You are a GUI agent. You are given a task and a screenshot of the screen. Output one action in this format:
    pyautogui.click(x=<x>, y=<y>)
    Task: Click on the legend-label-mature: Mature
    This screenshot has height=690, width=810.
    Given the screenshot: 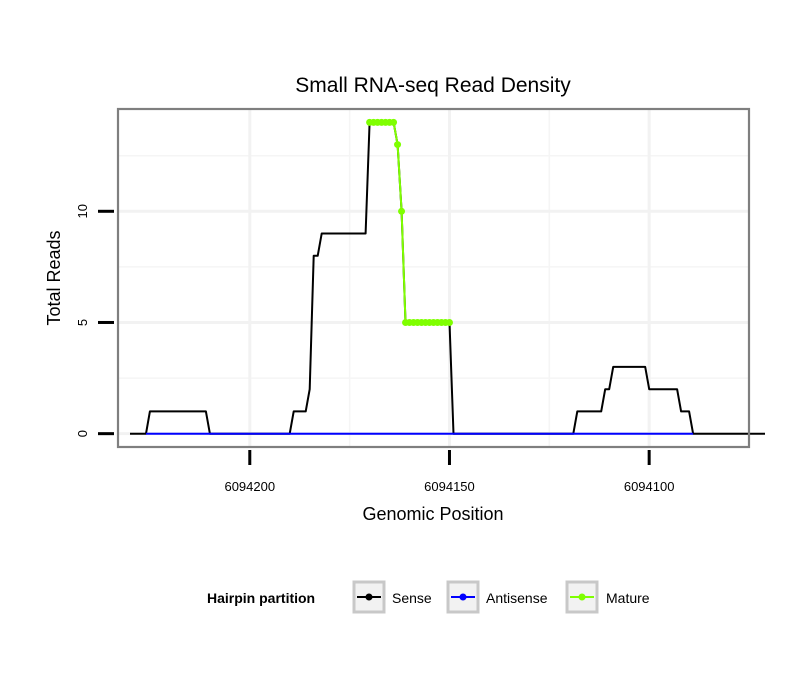 What is the action you would take?
    pyautogui.click(x=628, y=598)
    